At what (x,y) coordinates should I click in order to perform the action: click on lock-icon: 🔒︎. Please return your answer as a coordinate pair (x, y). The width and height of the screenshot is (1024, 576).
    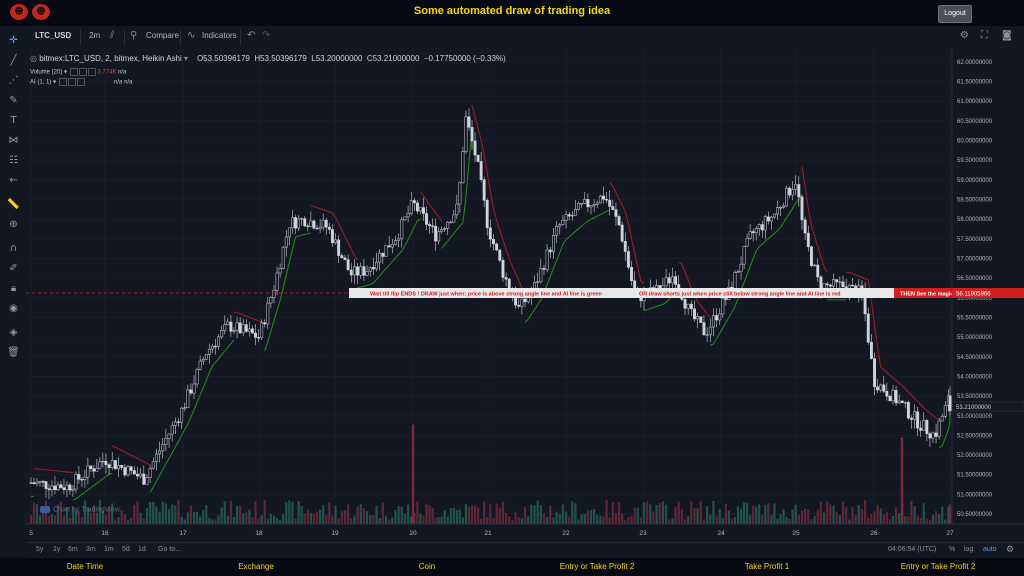
    Looking at the image, I should click on (13, 288).